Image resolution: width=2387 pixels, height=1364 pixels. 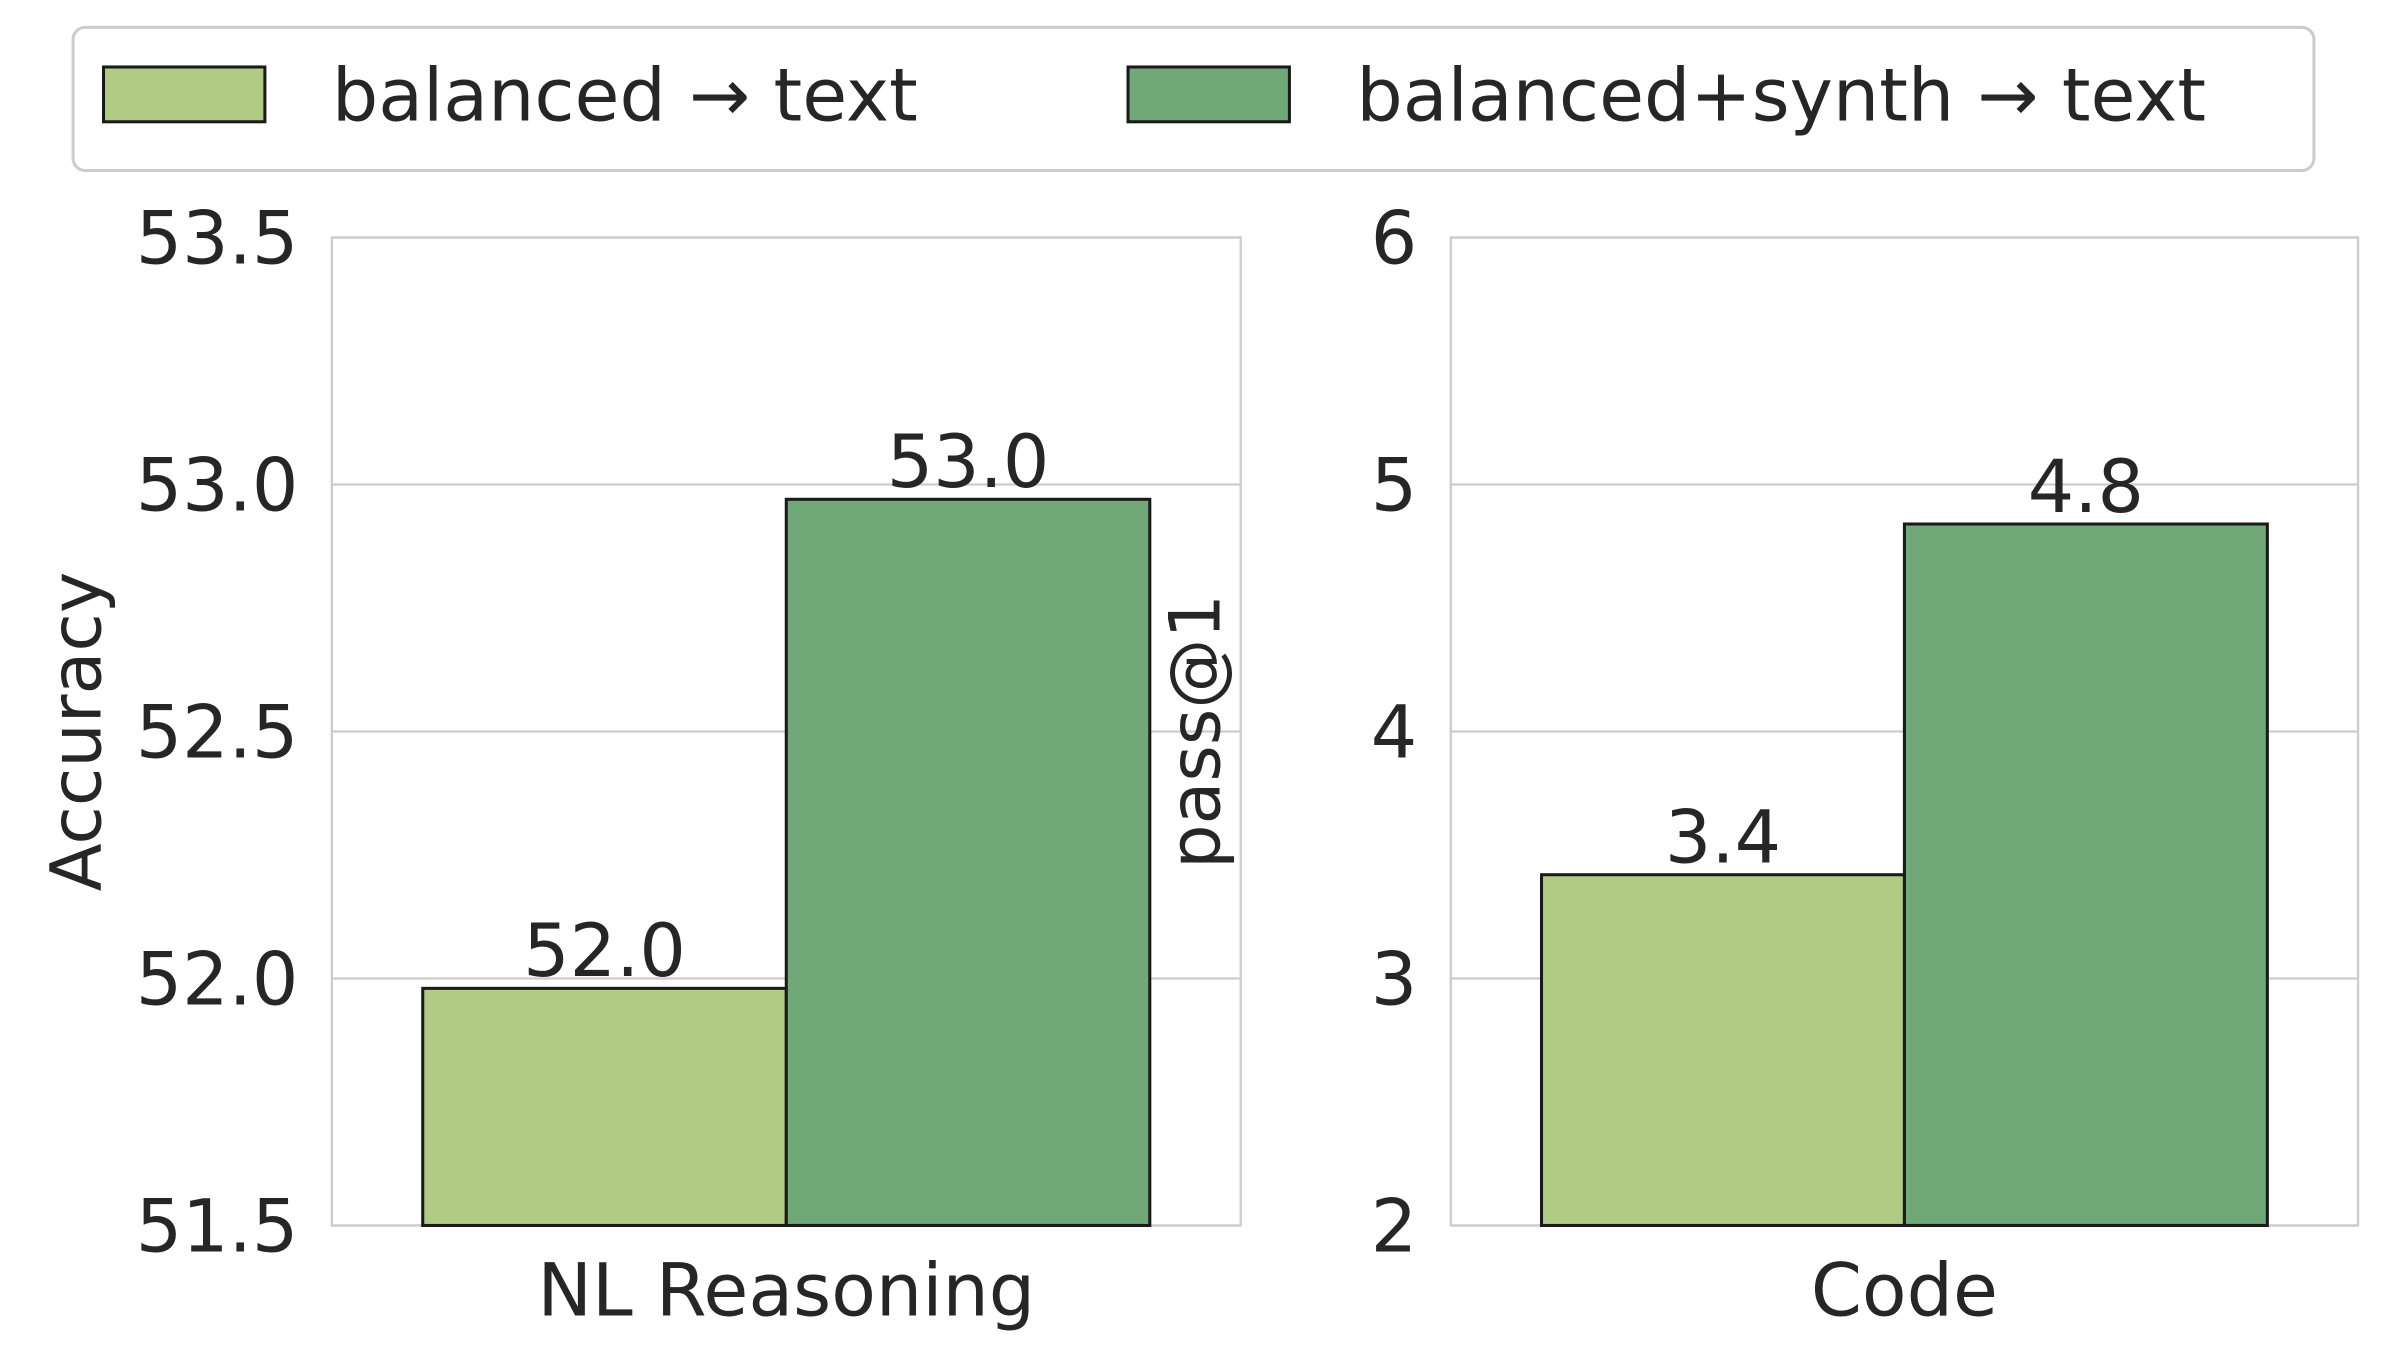 I want to click on y-tick-label: 52.5, so click(x=217, y=732).